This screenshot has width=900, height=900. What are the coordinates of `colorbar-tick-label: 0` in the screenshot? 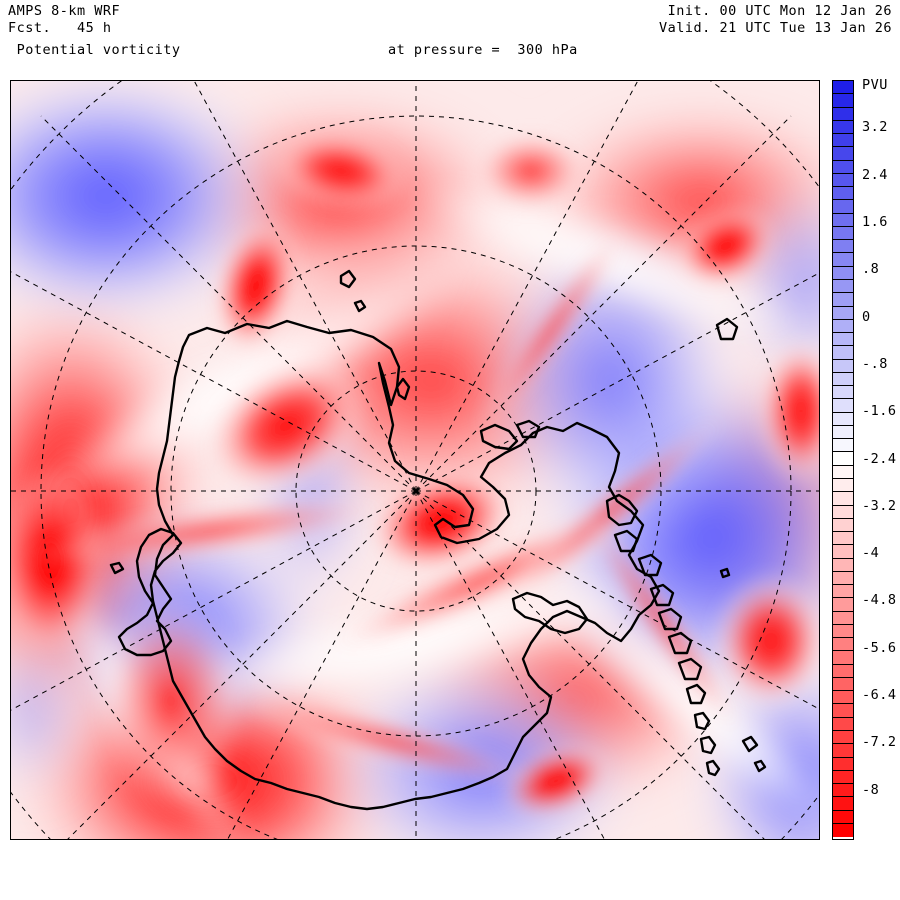 It's located at (866, 316).